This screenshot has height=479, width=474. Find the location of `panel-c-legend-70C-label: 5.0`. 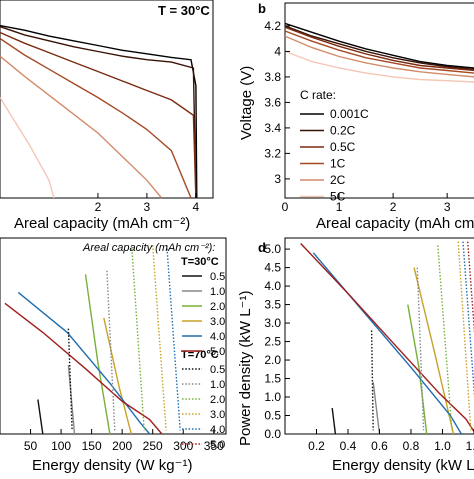

panel-c-legend-70C-label: 5.0 is located at coordinates (217, 445).